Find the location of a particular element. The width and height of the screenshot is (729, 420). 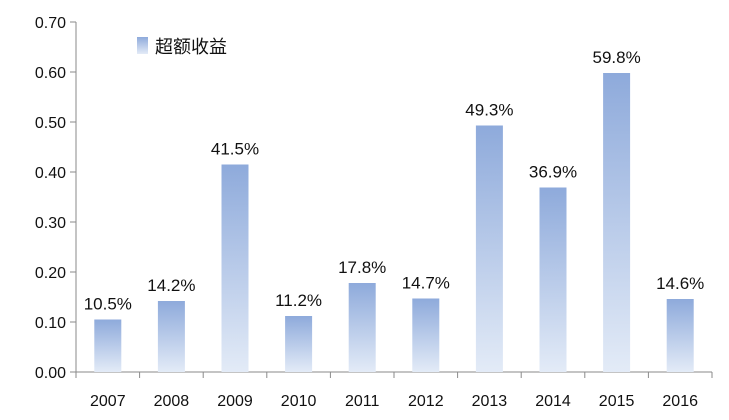

data-label: 14.6% is located at coordinates (680, 283).